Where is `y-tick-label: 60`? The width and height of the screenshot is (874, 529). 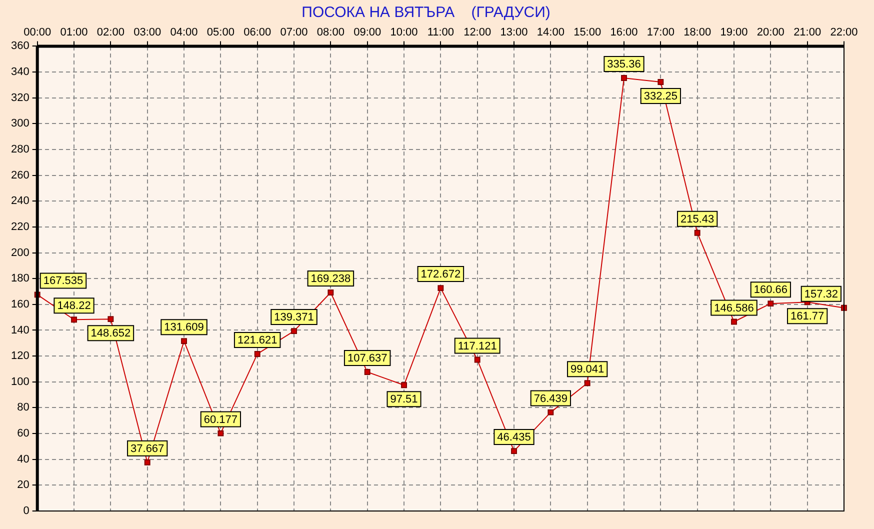
y-tick-label: 60 is located at coordinates (23, 434).